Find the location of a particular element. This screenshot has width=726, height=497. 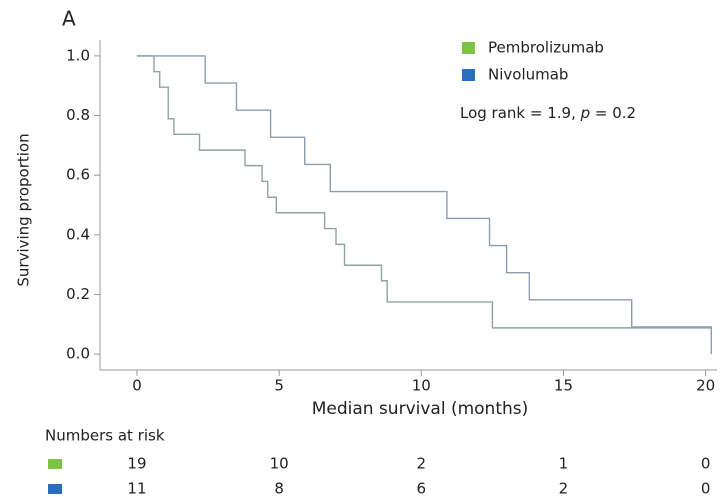

risk-count: 8 is located at coordinates (279, 488).